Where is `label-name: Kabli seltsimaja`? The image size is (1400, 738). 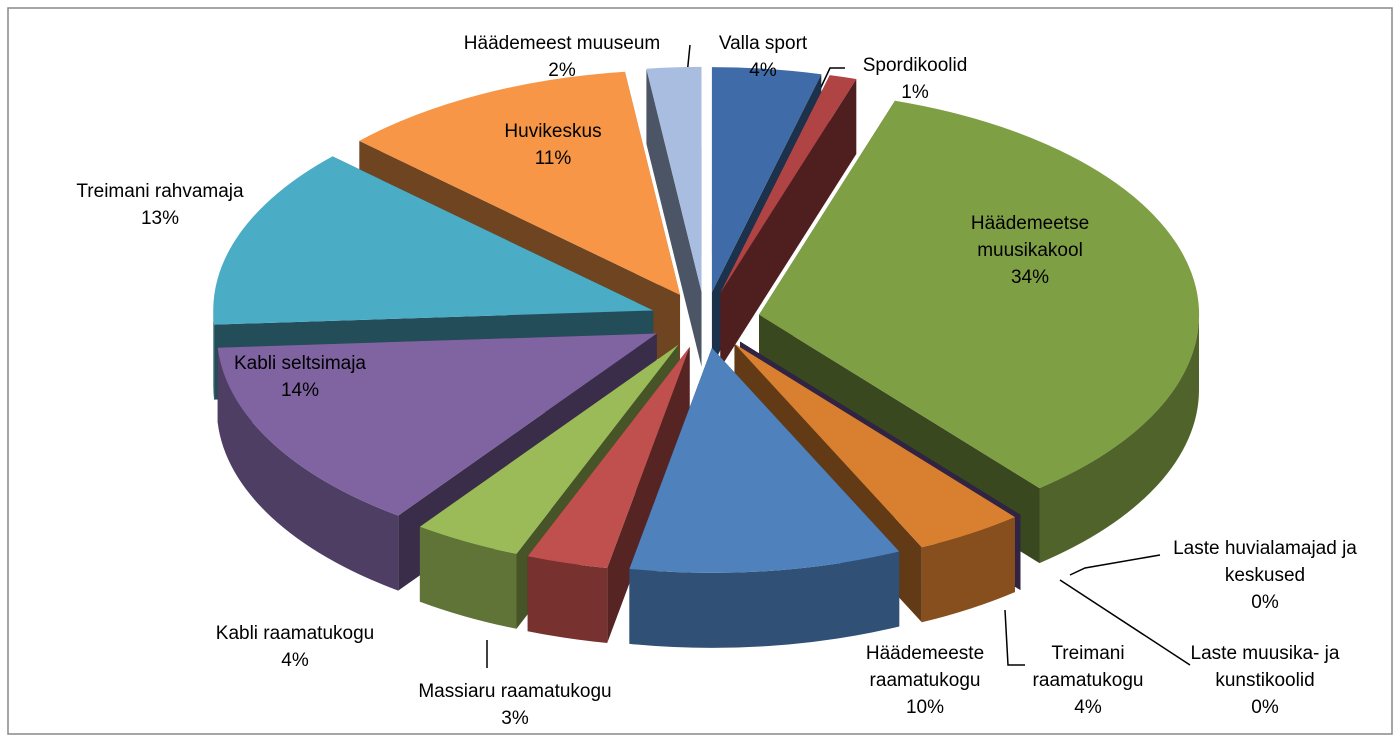
label-name: Kabli seltsimaja is located at coordinates (300, 363).